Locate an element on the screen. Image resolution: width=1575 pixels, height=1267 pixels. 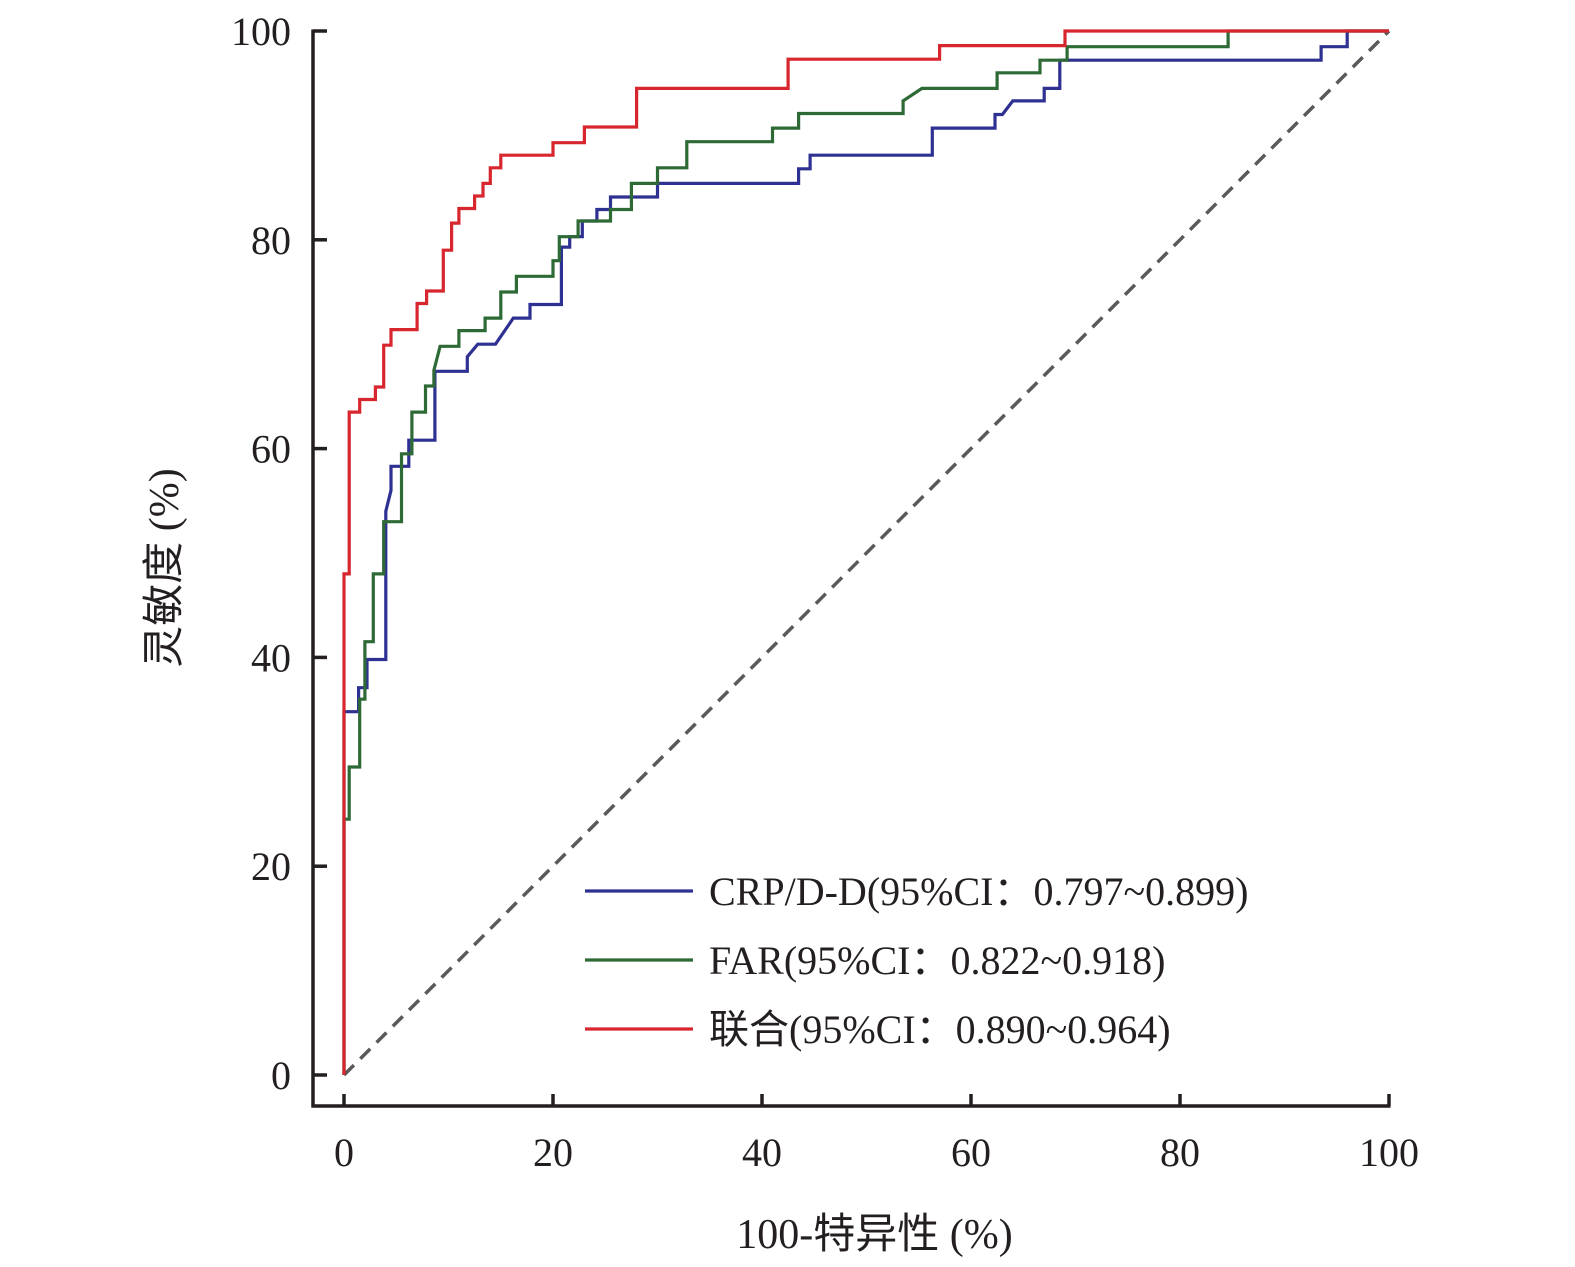
x-tick-label: 20 is located at coordinates (553, 1152).